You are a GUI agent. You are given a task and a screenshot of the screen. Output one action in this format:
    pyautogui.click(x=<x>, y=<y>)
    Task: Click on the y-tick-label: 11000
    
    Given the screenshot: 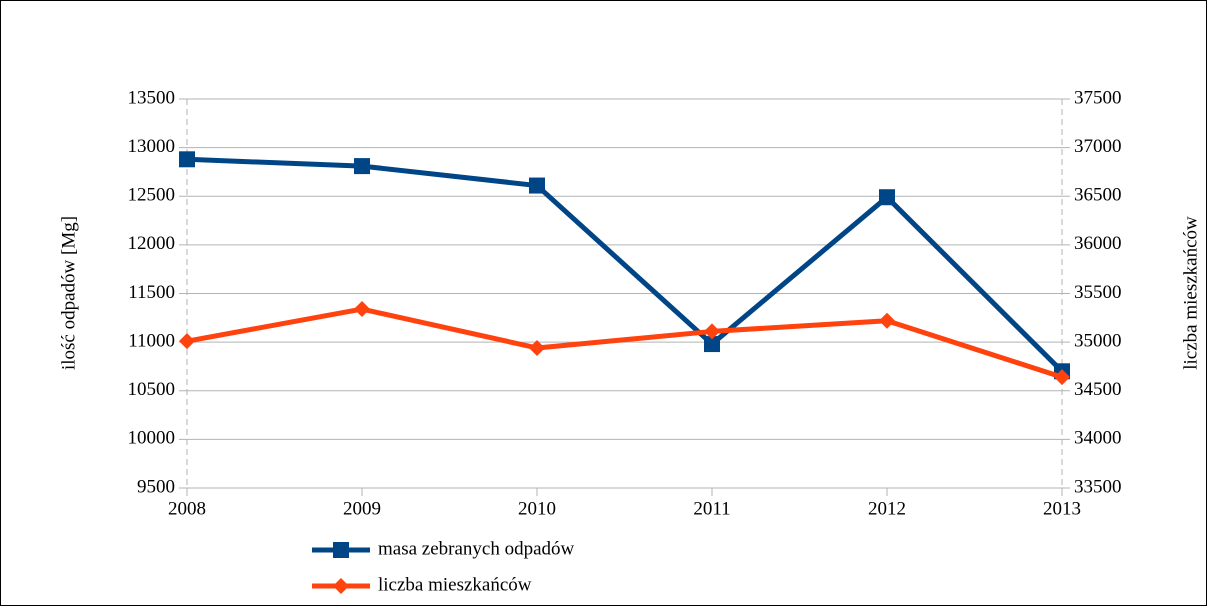 What is the action you would take?
    pyautogui.click(x=151, y=340)
    